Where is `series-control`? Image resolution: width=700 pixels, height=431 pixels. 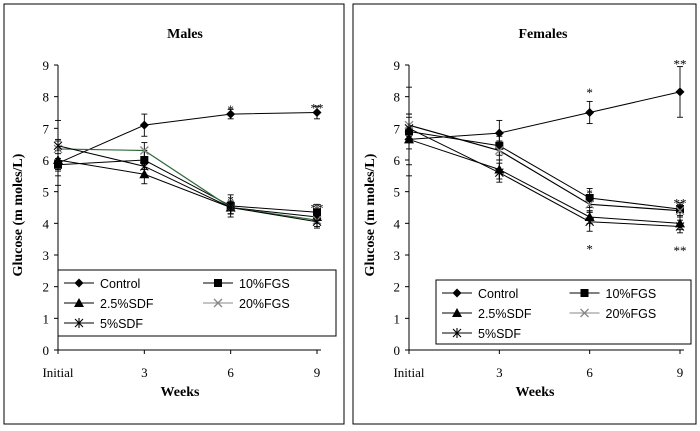
series-control is located at coordinates (544, 116).